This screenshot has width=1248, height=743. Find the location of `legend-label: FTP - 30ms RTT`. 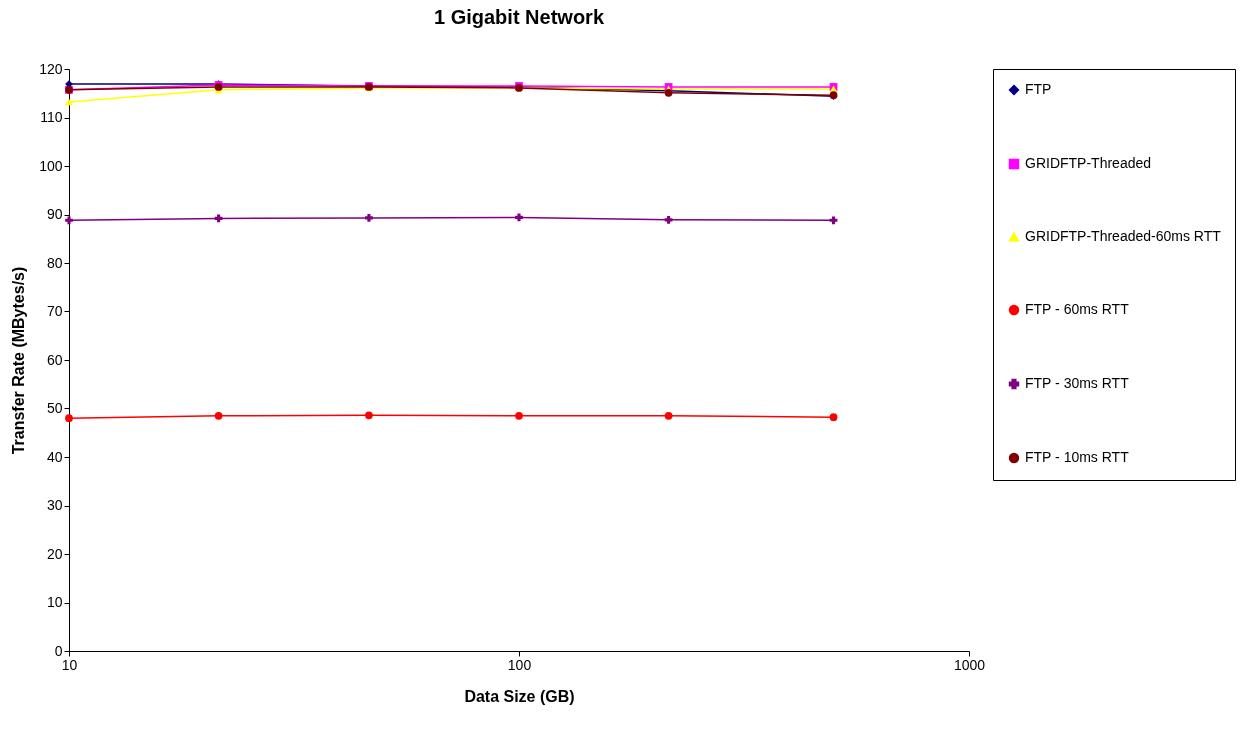

legend-label: FTP - 30ms RTT is located at coordinates (1077, 383).